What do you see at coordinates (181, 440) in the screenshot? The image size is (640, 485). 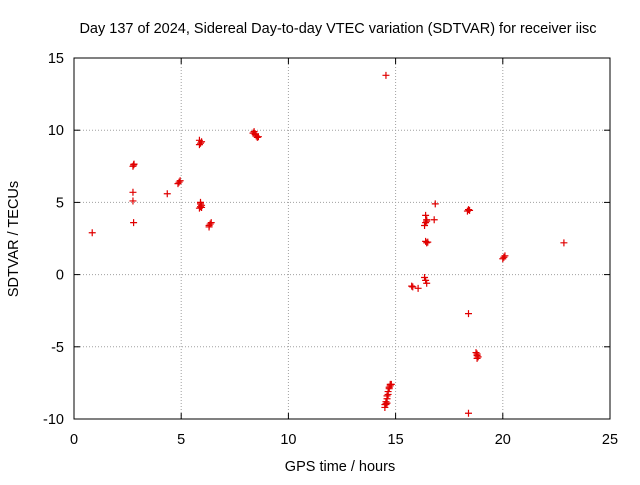 I see `x-tick-label: 5` at bounding box center [181, 440].